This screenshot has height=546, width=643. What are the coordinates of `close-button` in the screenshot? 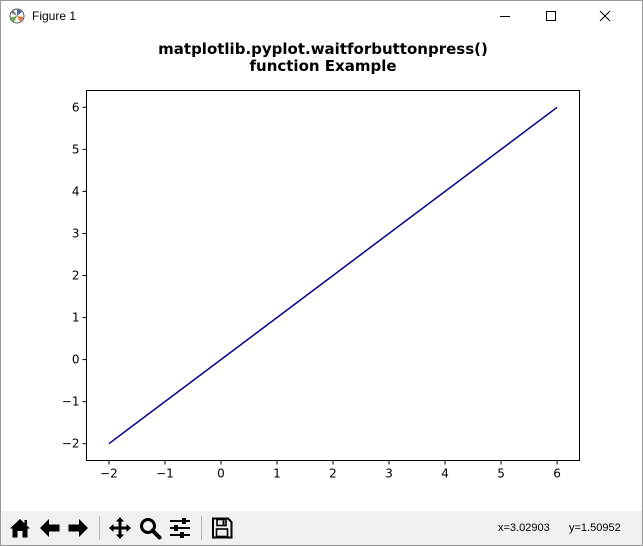 It's located at (605, 16).